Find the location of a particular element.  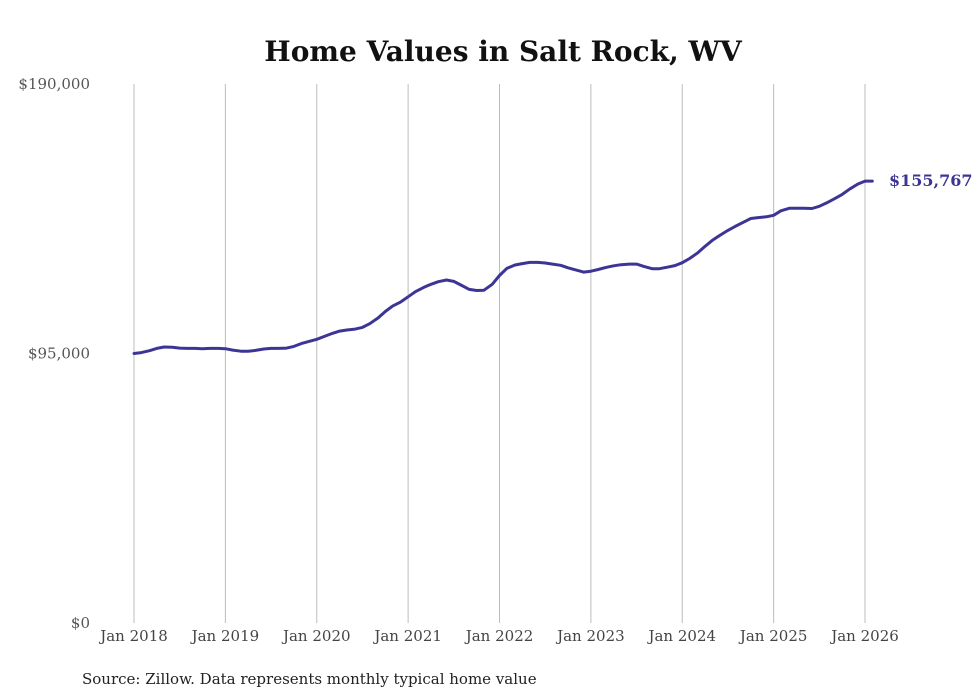

x-tick-label: Jan 2025 is located at coordinates (773, 636).